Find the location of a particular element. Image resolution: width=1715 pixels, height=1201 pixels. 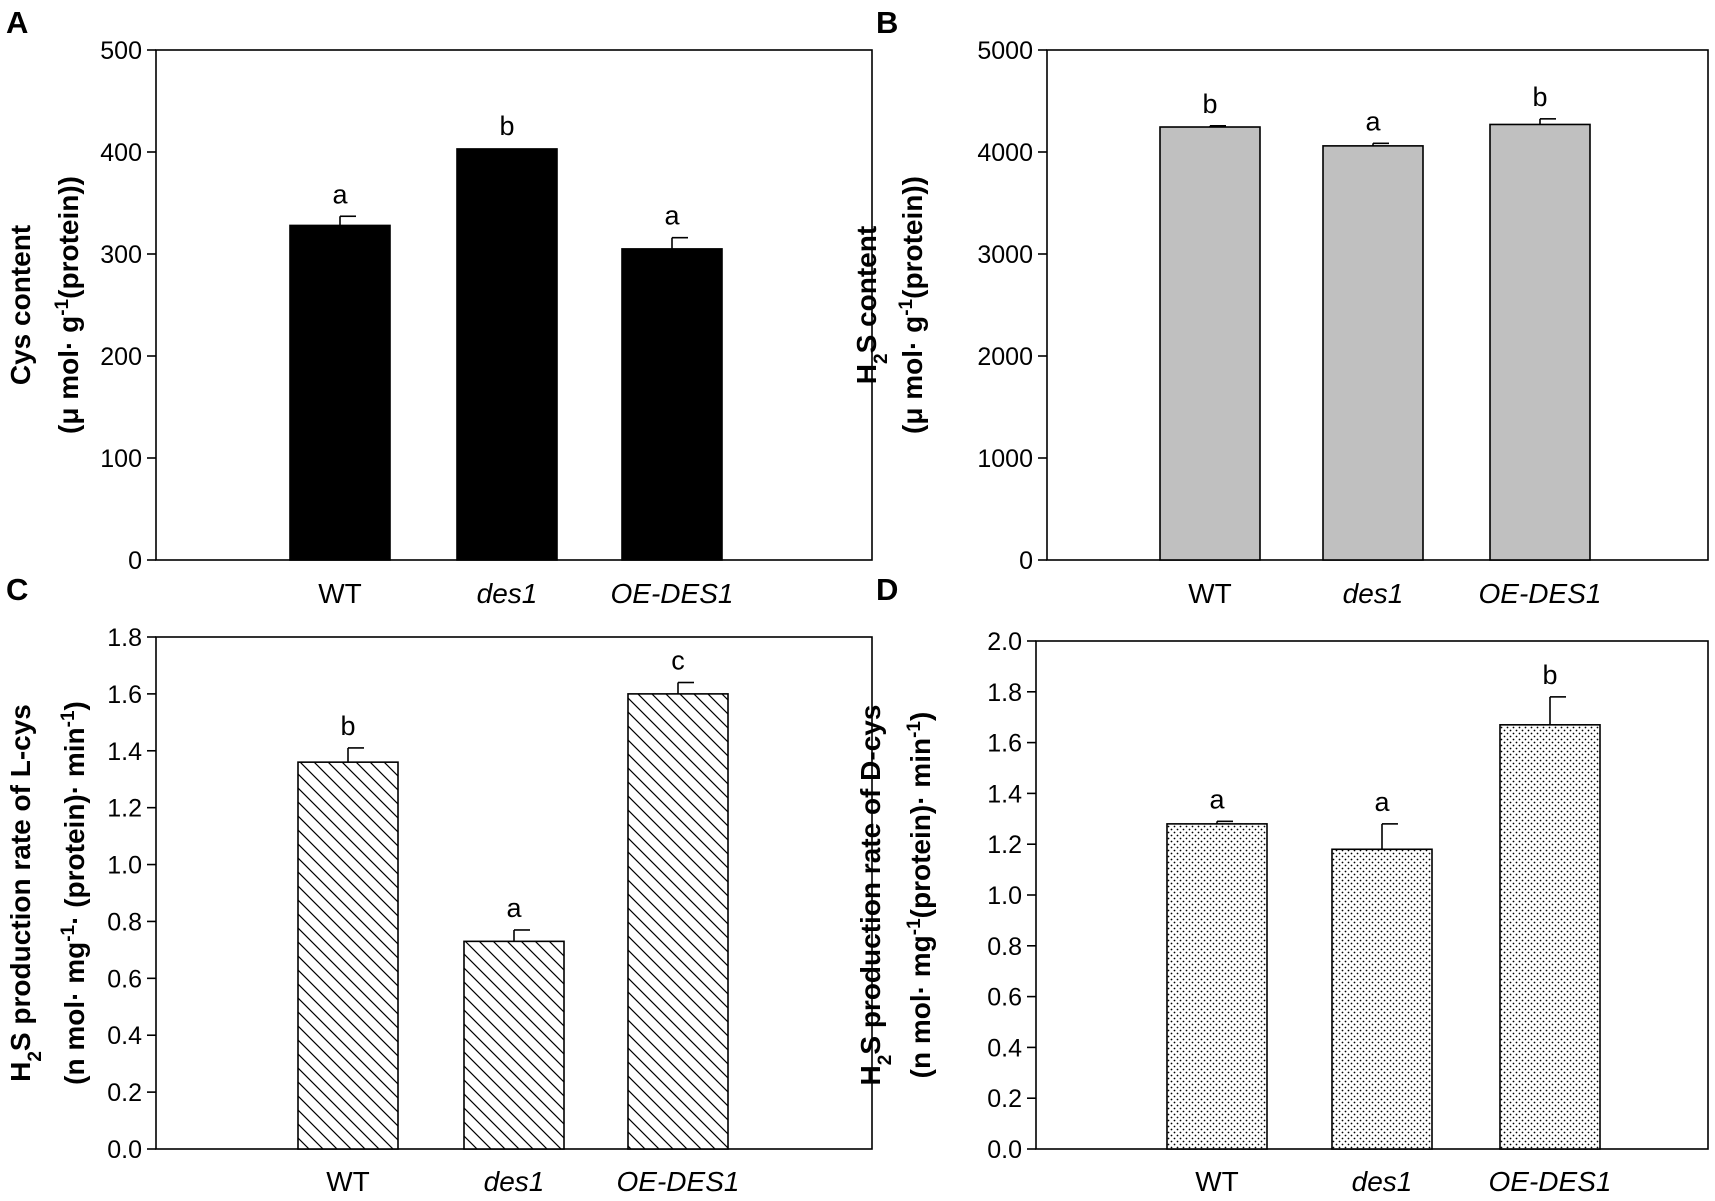

panel-letter: C is located at coordinates (17, 589).